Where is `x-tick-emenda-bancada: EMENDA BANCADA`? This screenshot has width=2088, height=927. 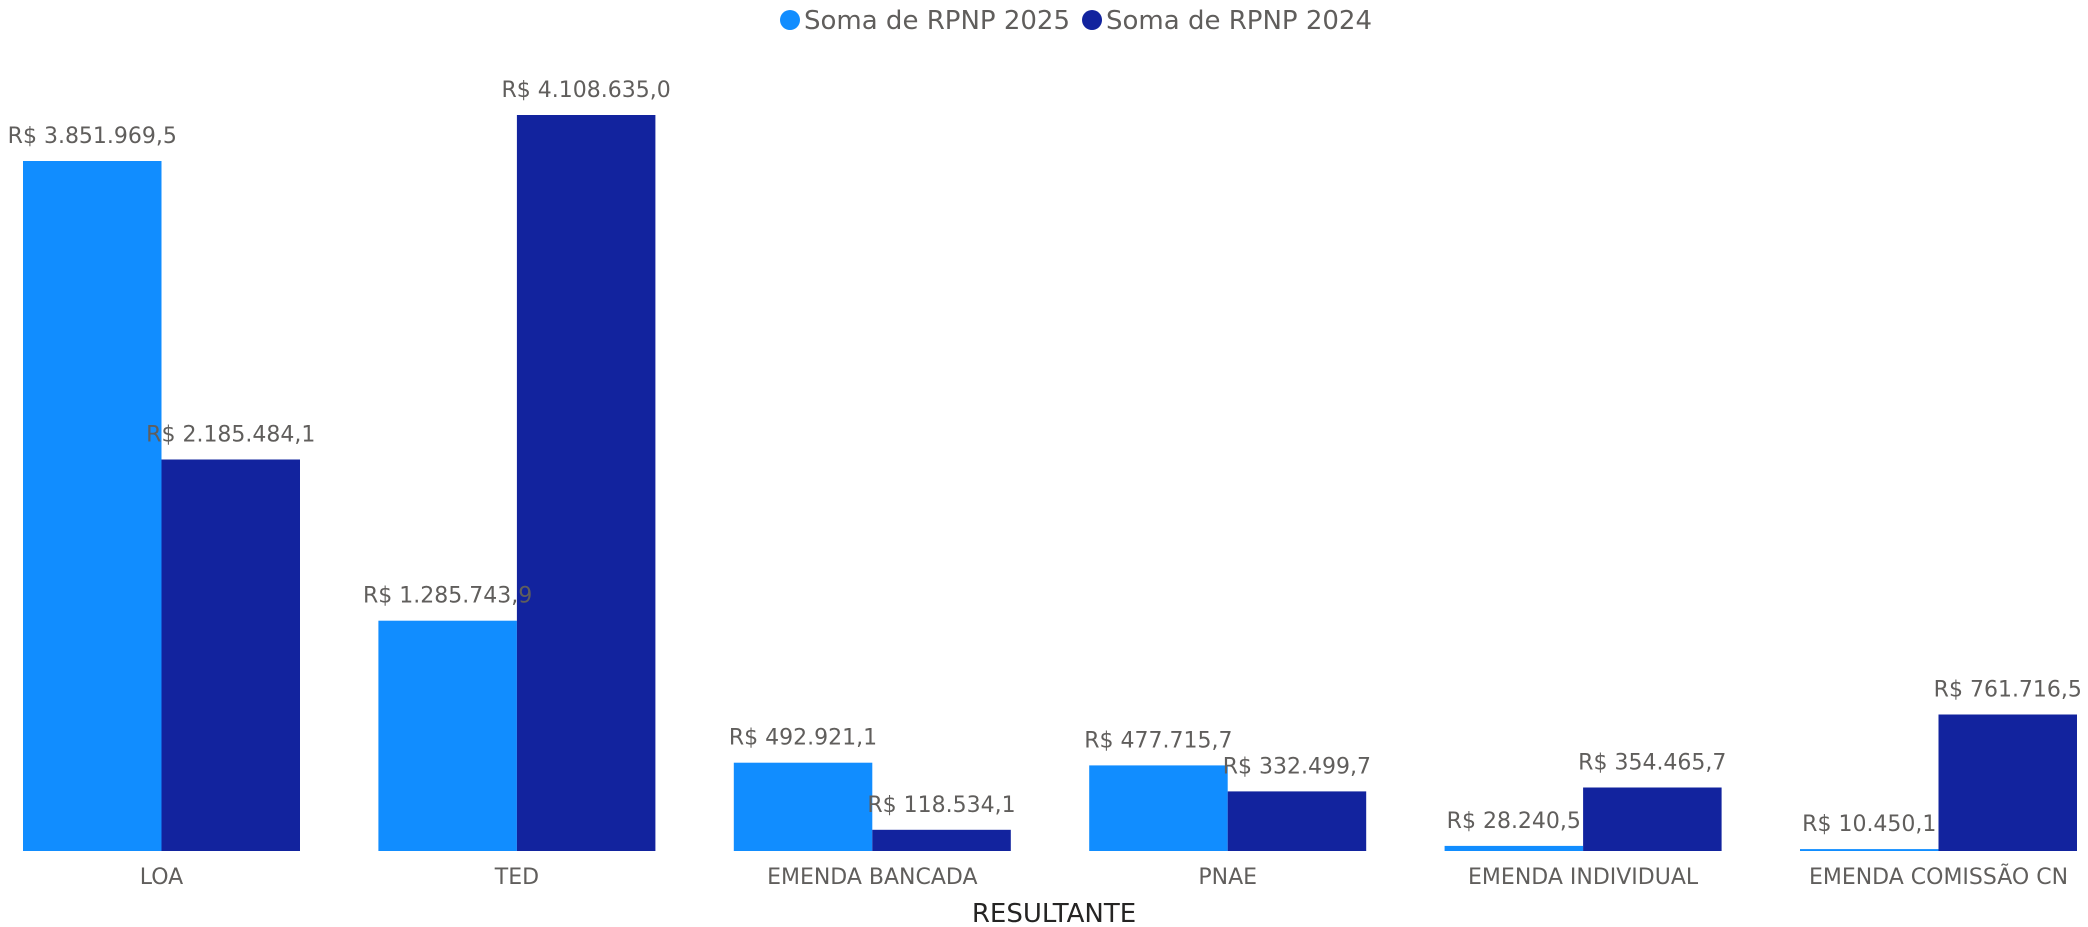 x-tick-emenda-bancada: EMENDA BANCADA is located at coordinates (872, 877).